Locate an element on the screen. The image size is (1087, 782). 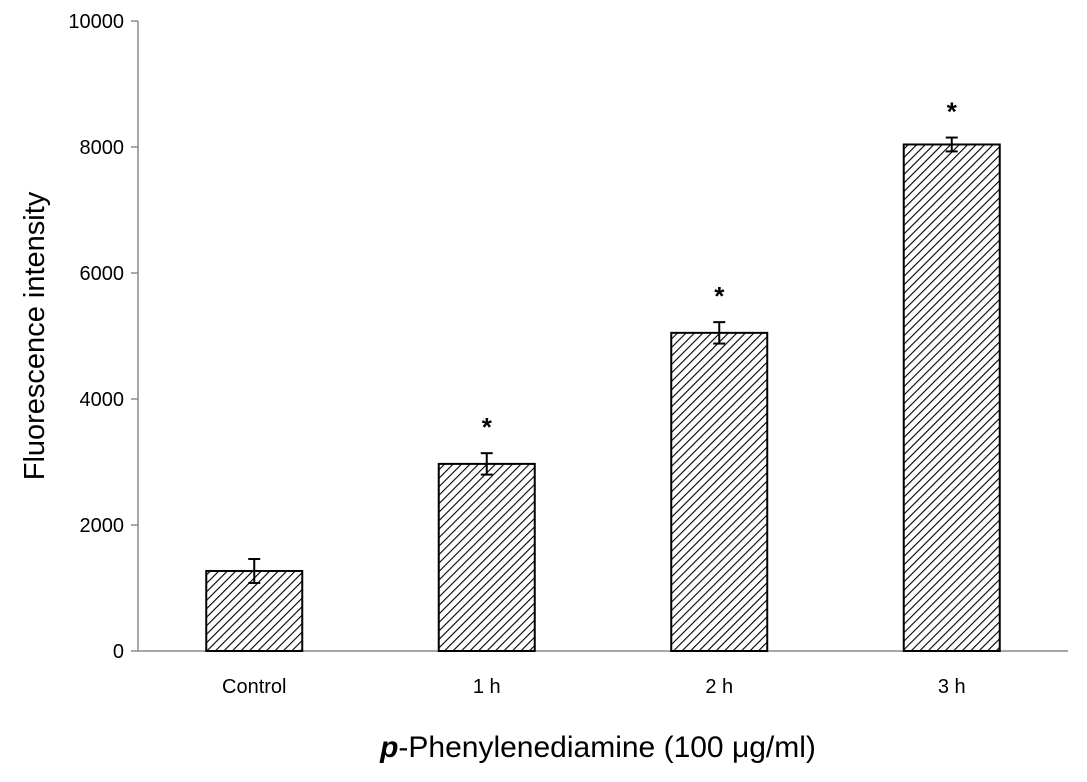
x-axis-label-prefix: p is located at coordinates (388, 747).